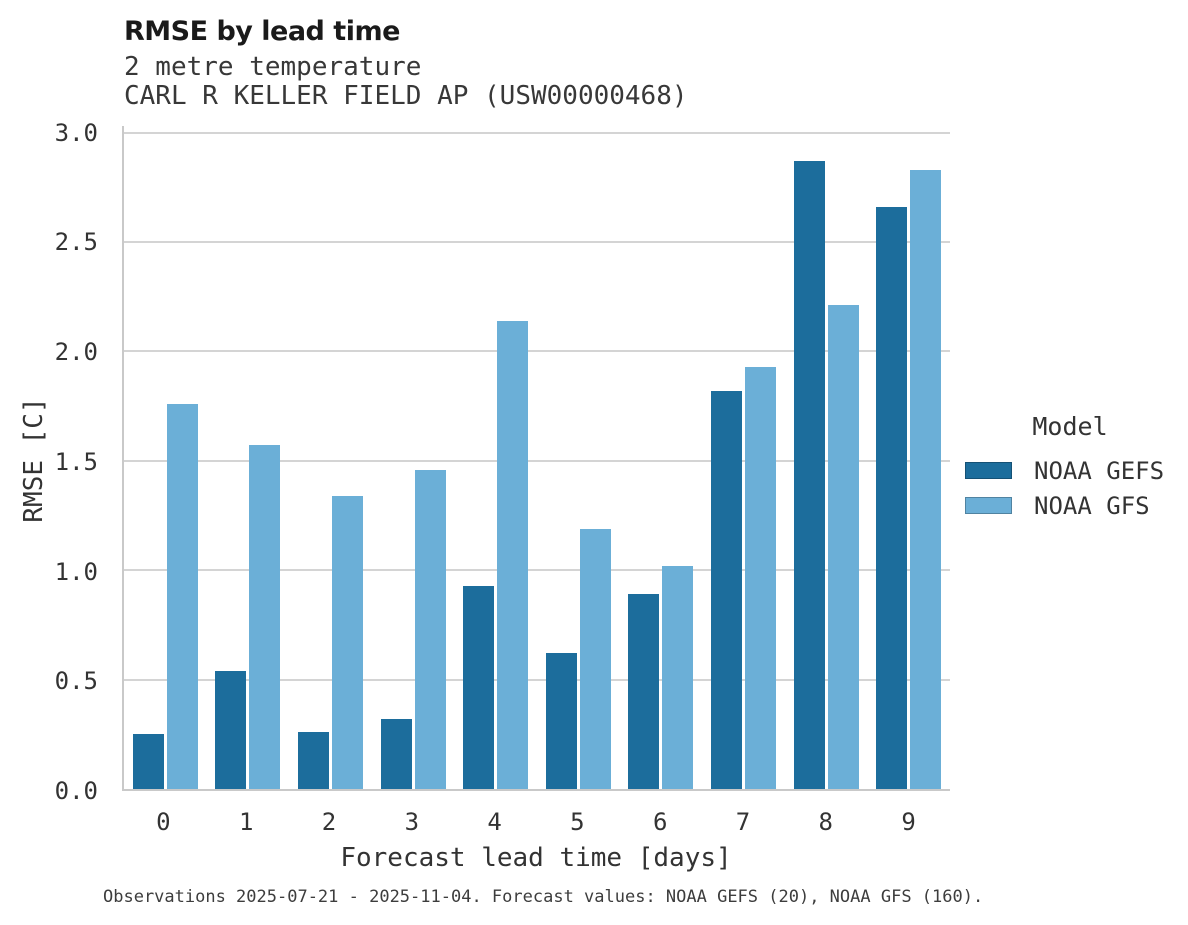  I want to click on chart-subtitle-station: CARL R KELLER FIELD AP (USW00000468), so click(406, 96).